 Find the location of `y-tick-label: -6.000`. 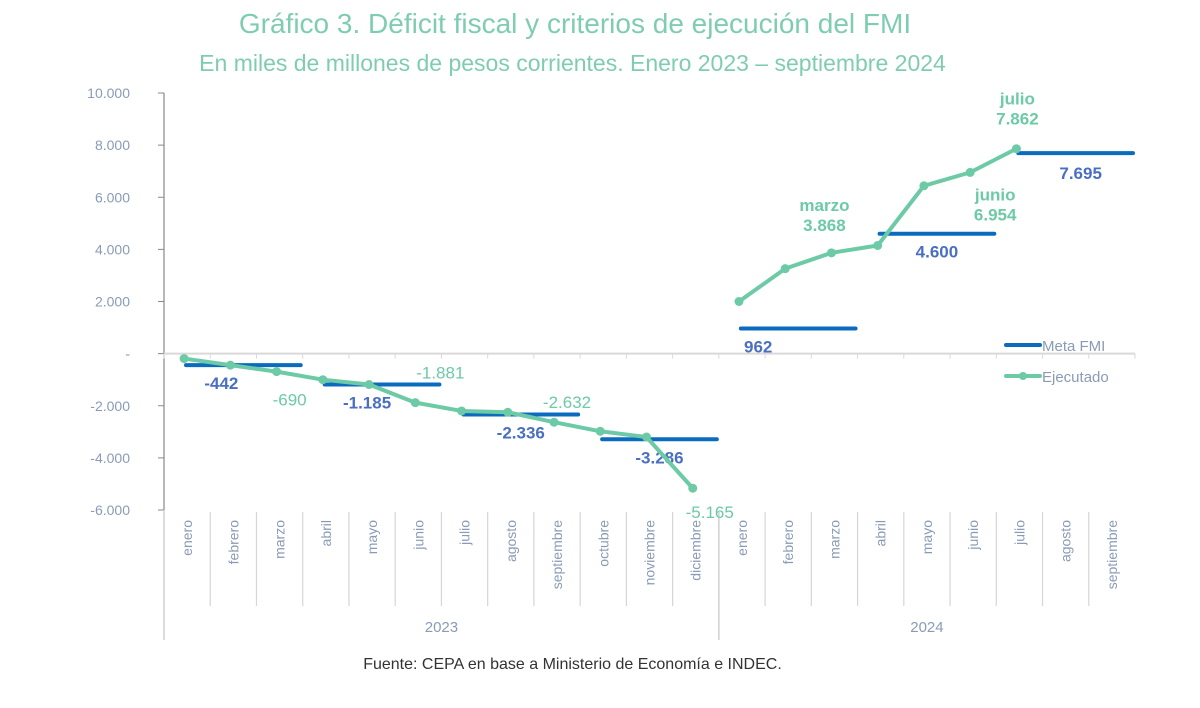

y-tick-label: -6.000 is located at coordinates (110, 510).